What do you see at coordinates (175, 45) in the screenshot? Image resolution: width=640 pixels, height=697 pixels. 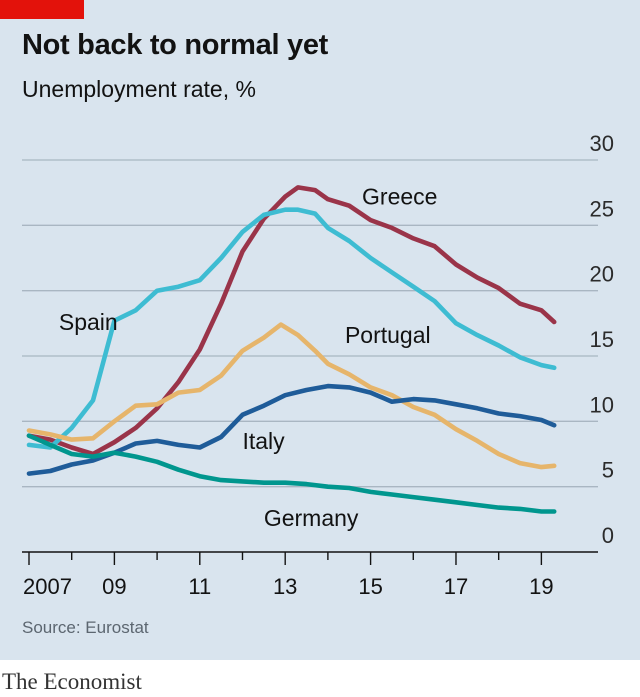 I see `chart-title: Not back to normal yet` at bounding box center [175, 45].